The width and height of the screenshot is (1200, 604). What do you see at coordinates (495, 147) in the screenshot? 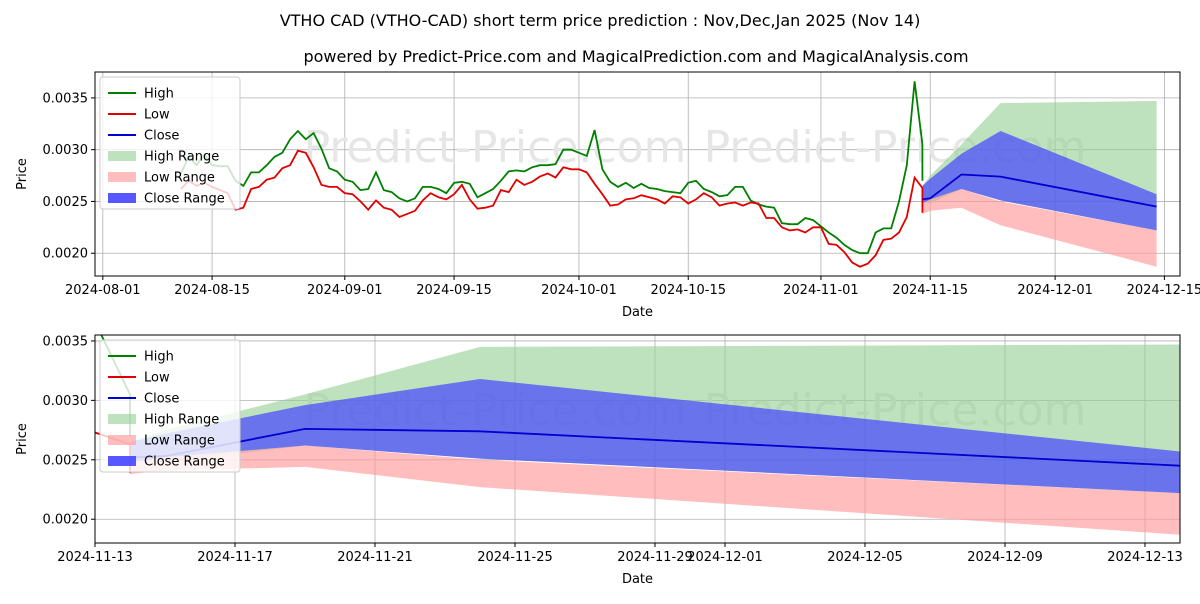
I see `watermark-text: Predict-Price.com` at bounding box center [495, 147].